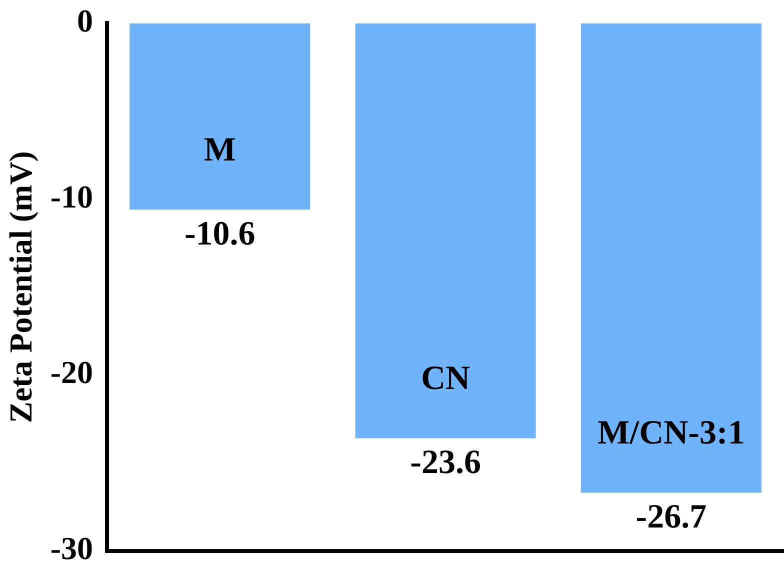  What do you see at coordinates (72, 372) in the screenshot?
I see `y-tick-label: -20` at bounding box center [72, 372].